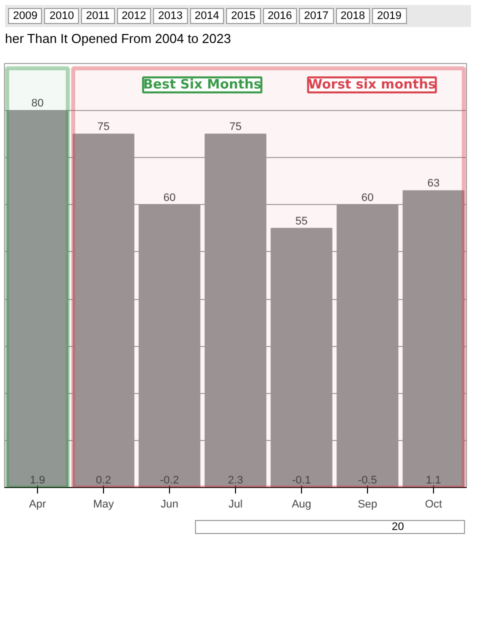 The image size is (480, 618). What do you see at coordinates (353, 16) in the screenshot?
I see `text: 2018` at bounding box center [353, 16].